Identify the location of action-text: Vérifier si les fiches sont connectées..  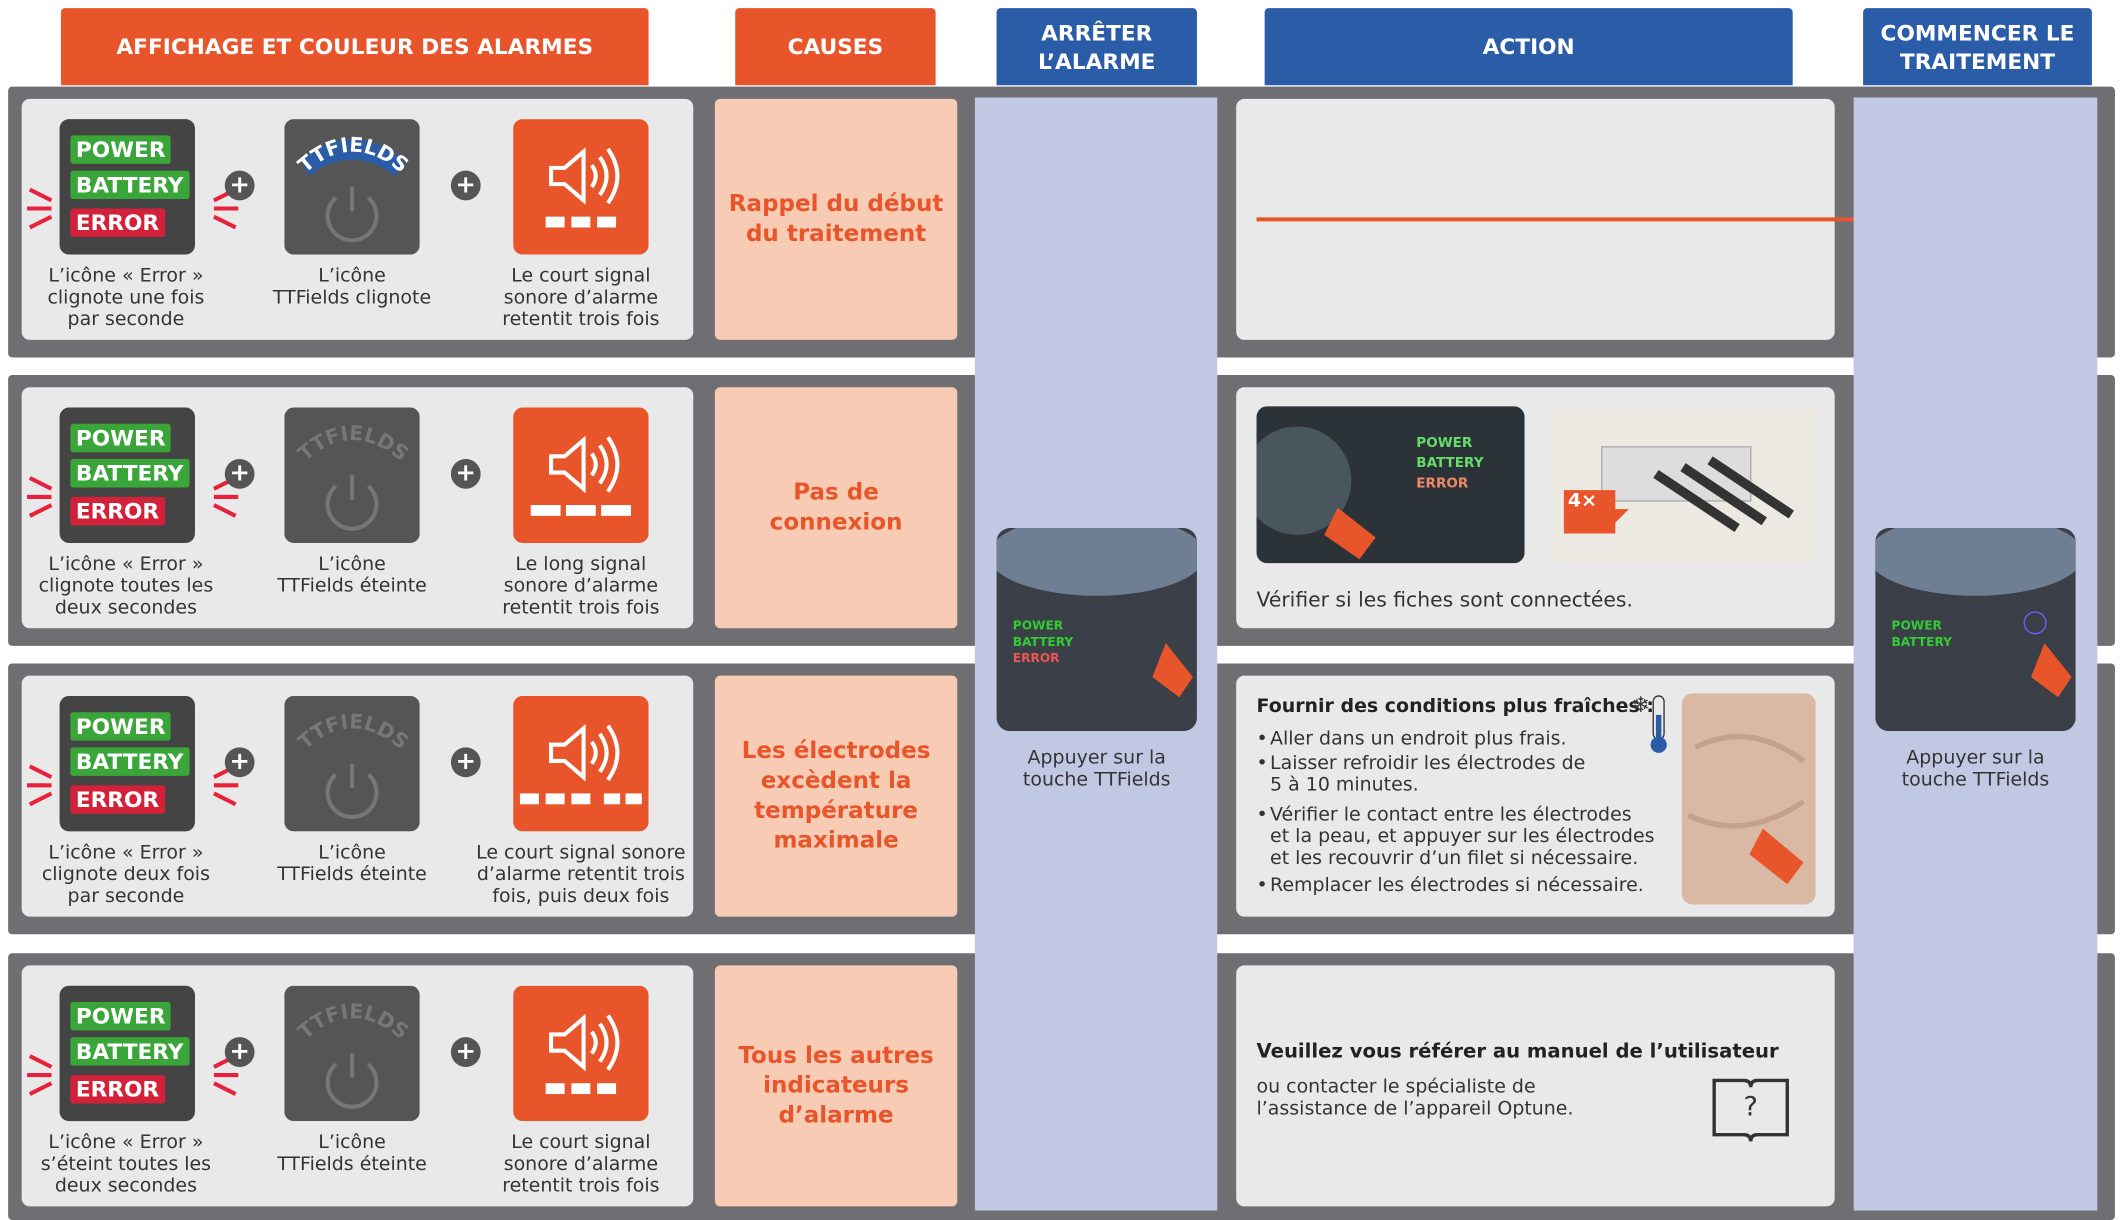
(1444, 600).